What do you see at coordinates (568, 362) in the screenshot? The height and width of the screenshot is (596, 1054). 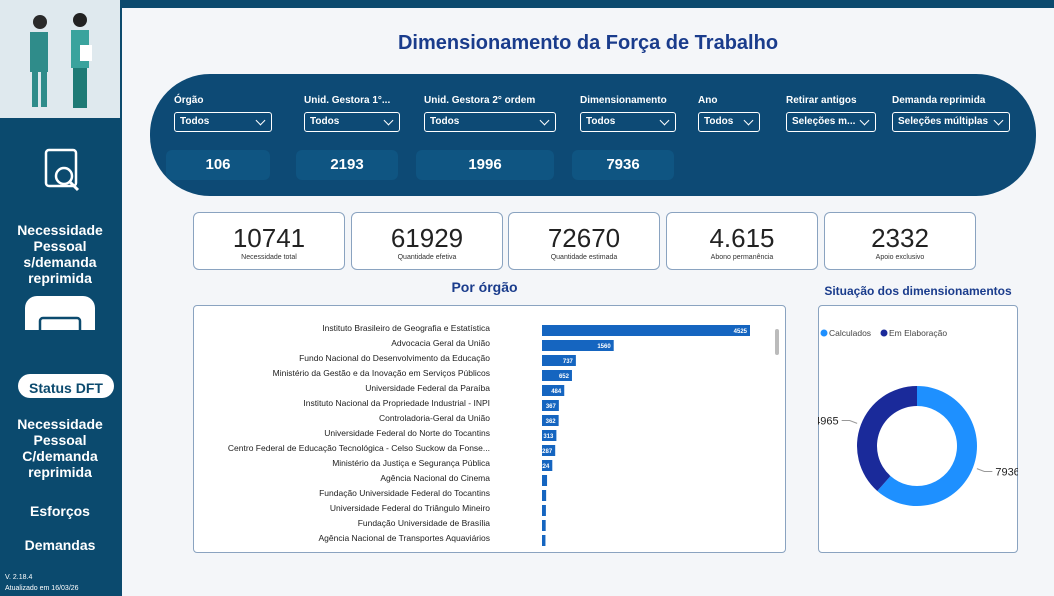 I see `data-label: 737` at bounding box center [568, 362].